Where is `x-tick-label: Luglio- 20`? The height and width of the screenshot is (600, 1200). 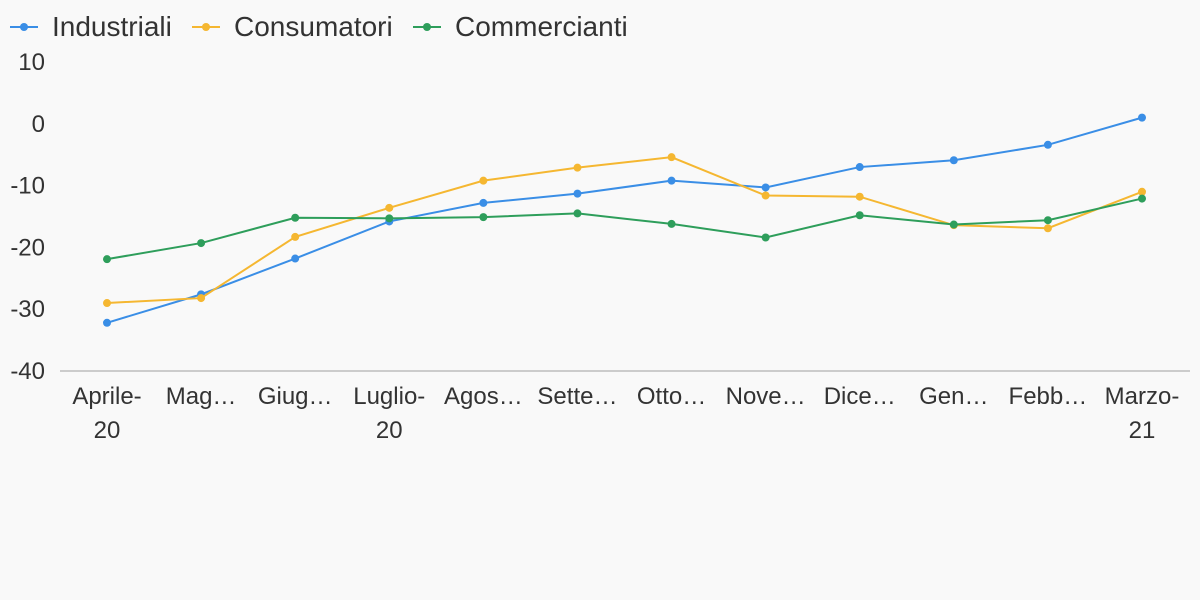
x-tick-label: Luglio- 20 is located at coordinates (389, 413).